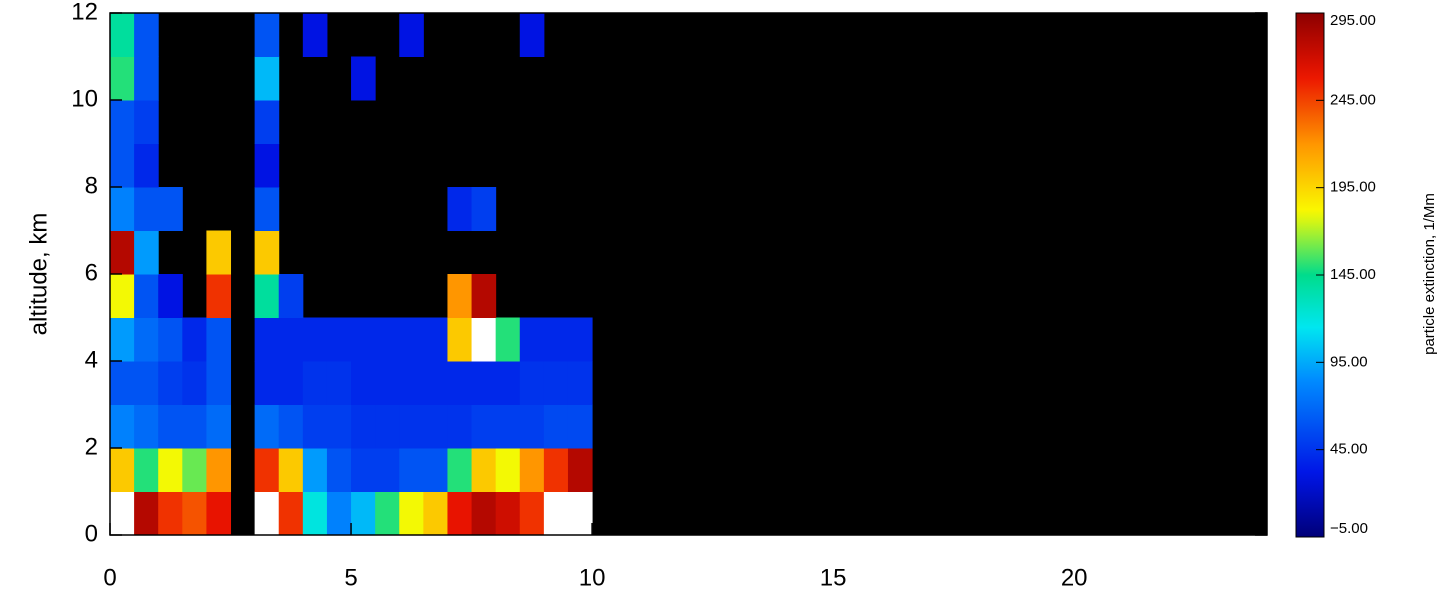 This screenshot has width=1453, height=596. I want to click on x-tick-label: 15, so click(833, 577).